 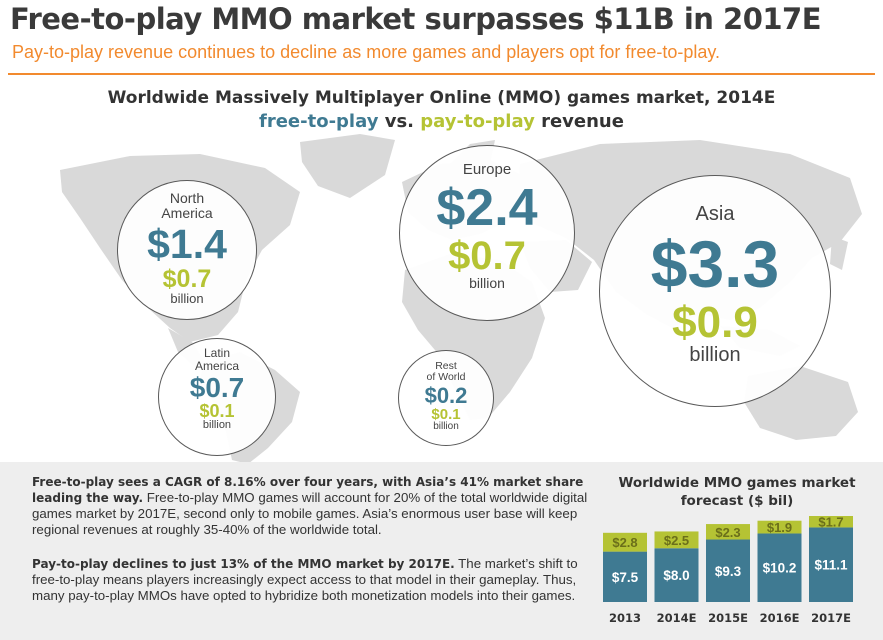 I want to click on bar-label-pay-to-play: $2.3, so click(x=727, y=532).